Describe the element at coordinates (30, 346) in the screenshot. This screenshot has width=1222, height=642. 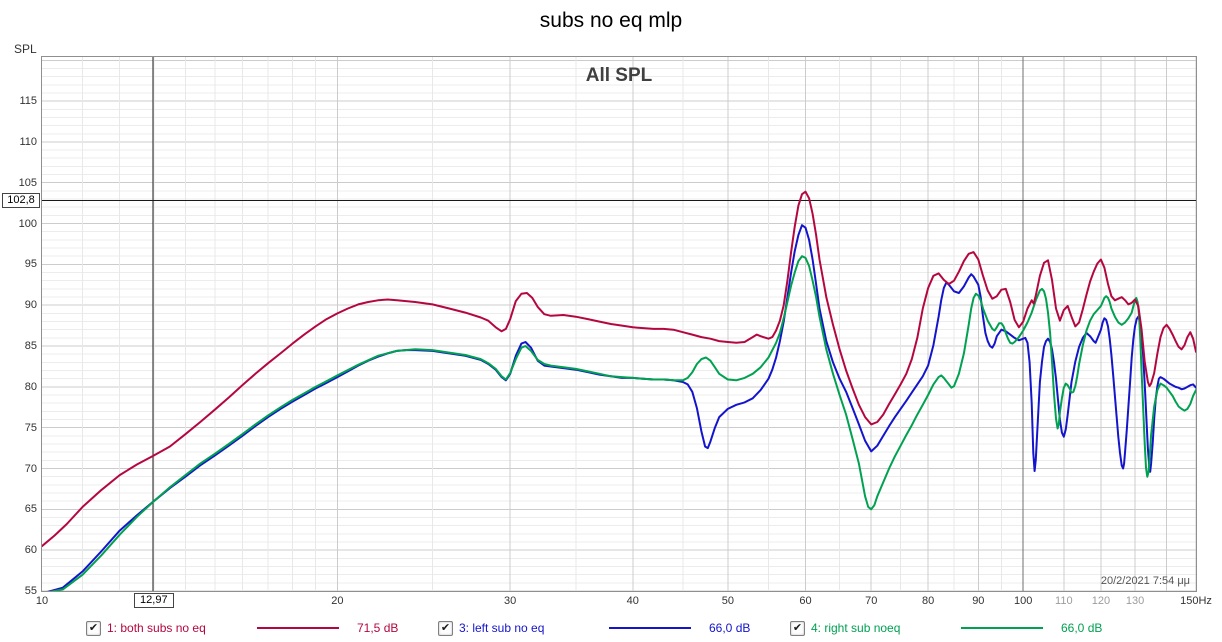
I see `y-tick-label: 85` at that location.